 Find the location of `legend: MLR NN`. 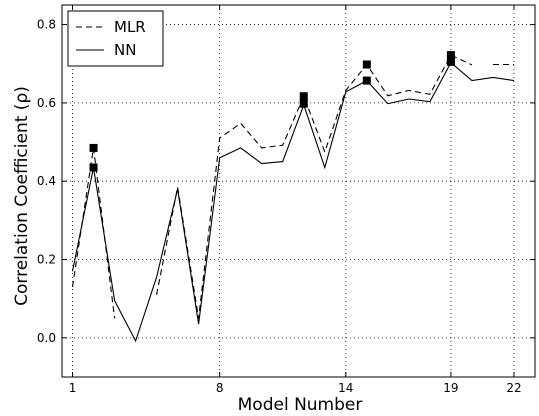

legend: MLR NN is located at coordinates (115, 38).